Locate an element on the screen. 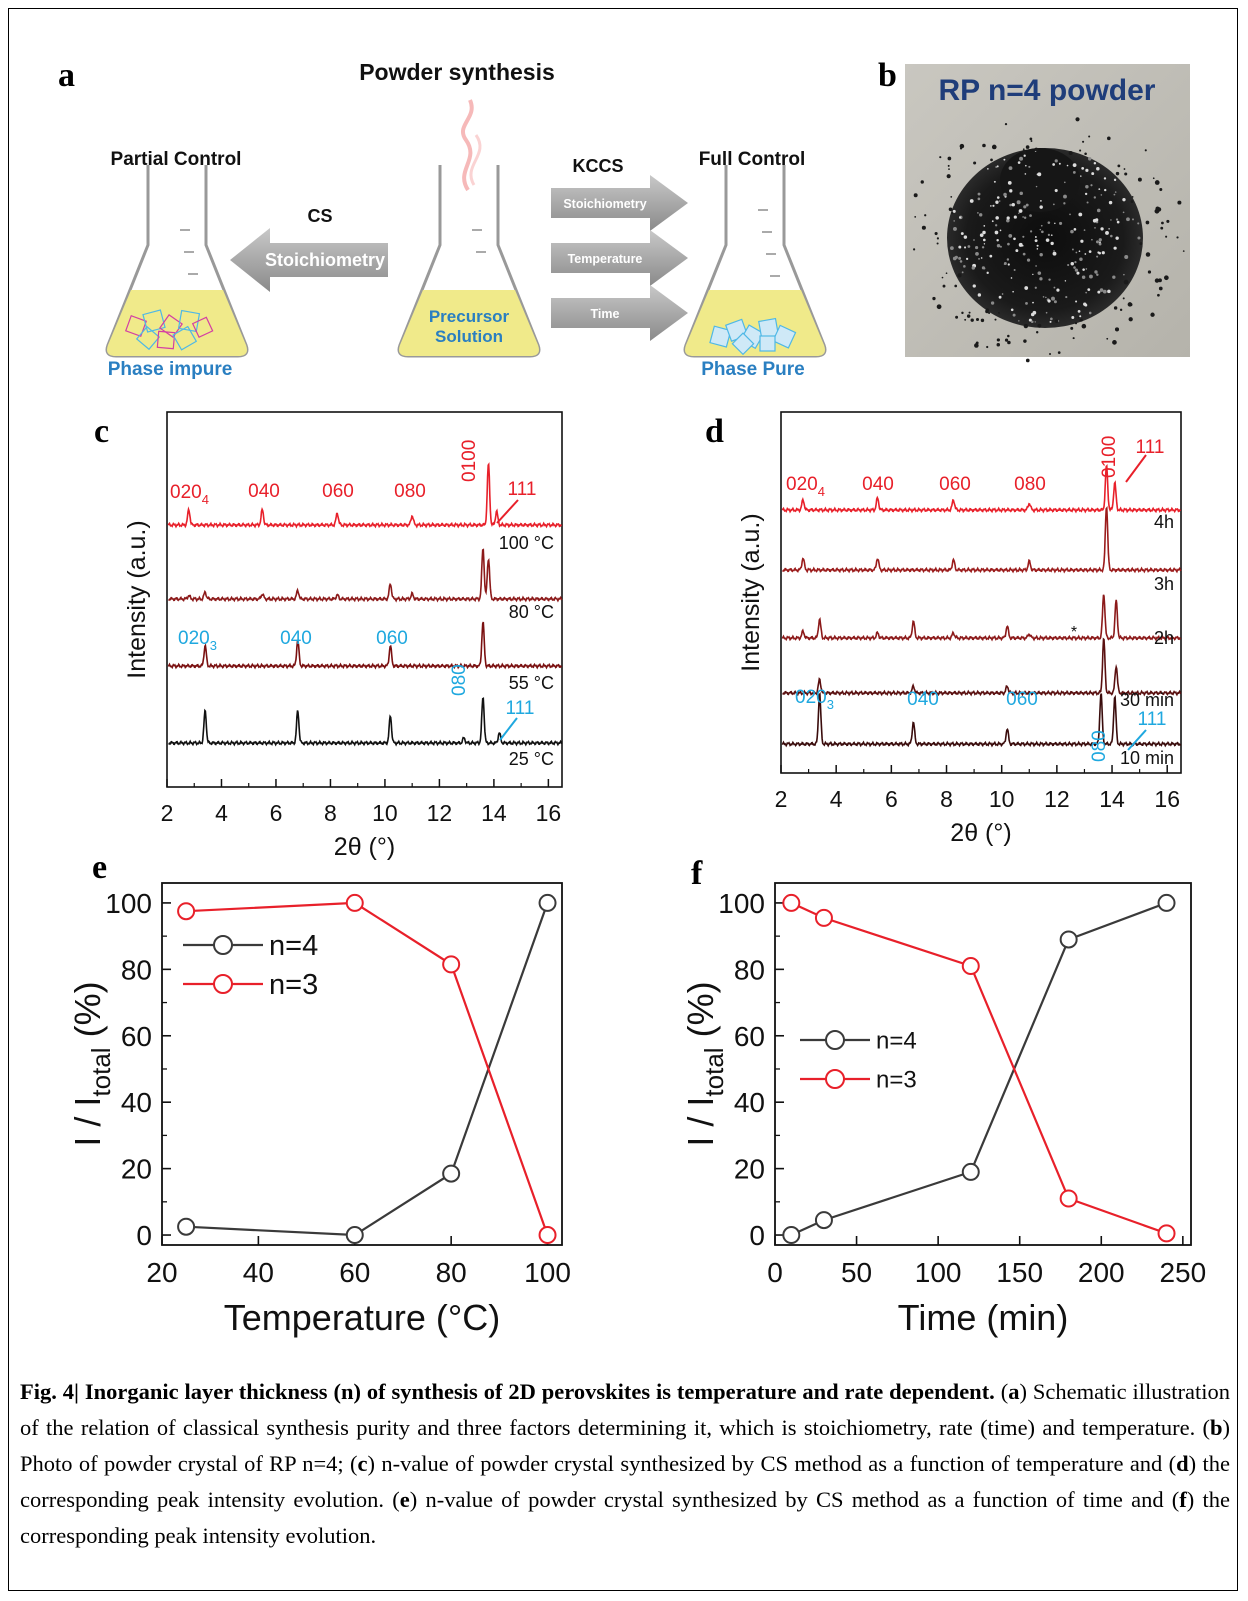 The width and height of the screenshot is (1248, 1601). peak-leader-line is located at coordinates (508, 729).